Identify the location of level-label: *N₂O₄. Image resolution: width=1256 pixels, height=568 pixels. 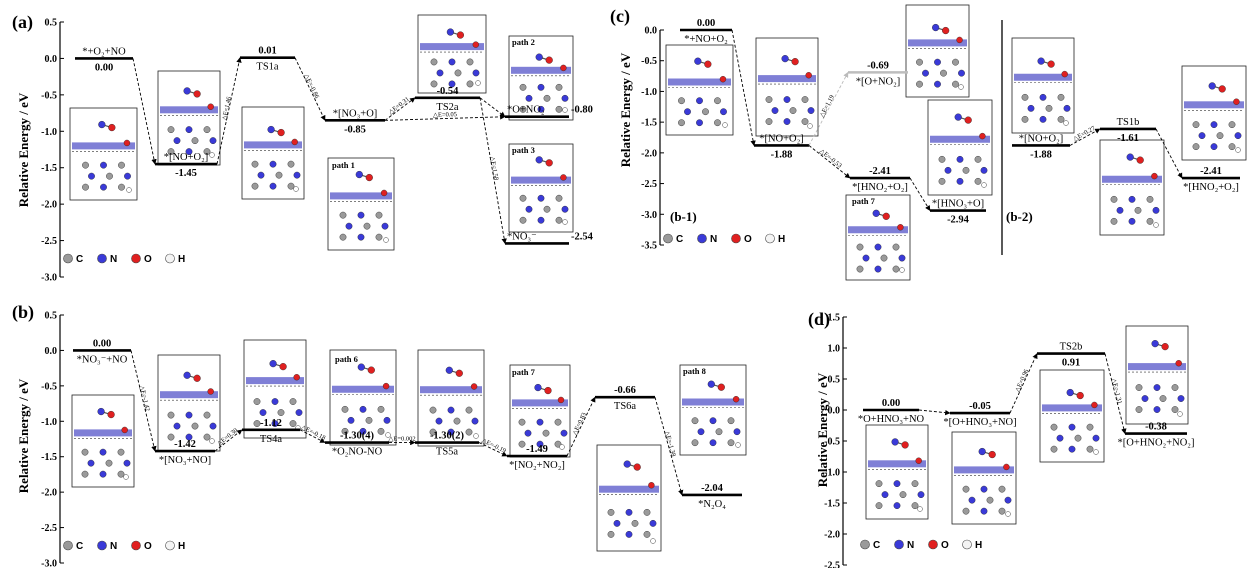
(712, 504).